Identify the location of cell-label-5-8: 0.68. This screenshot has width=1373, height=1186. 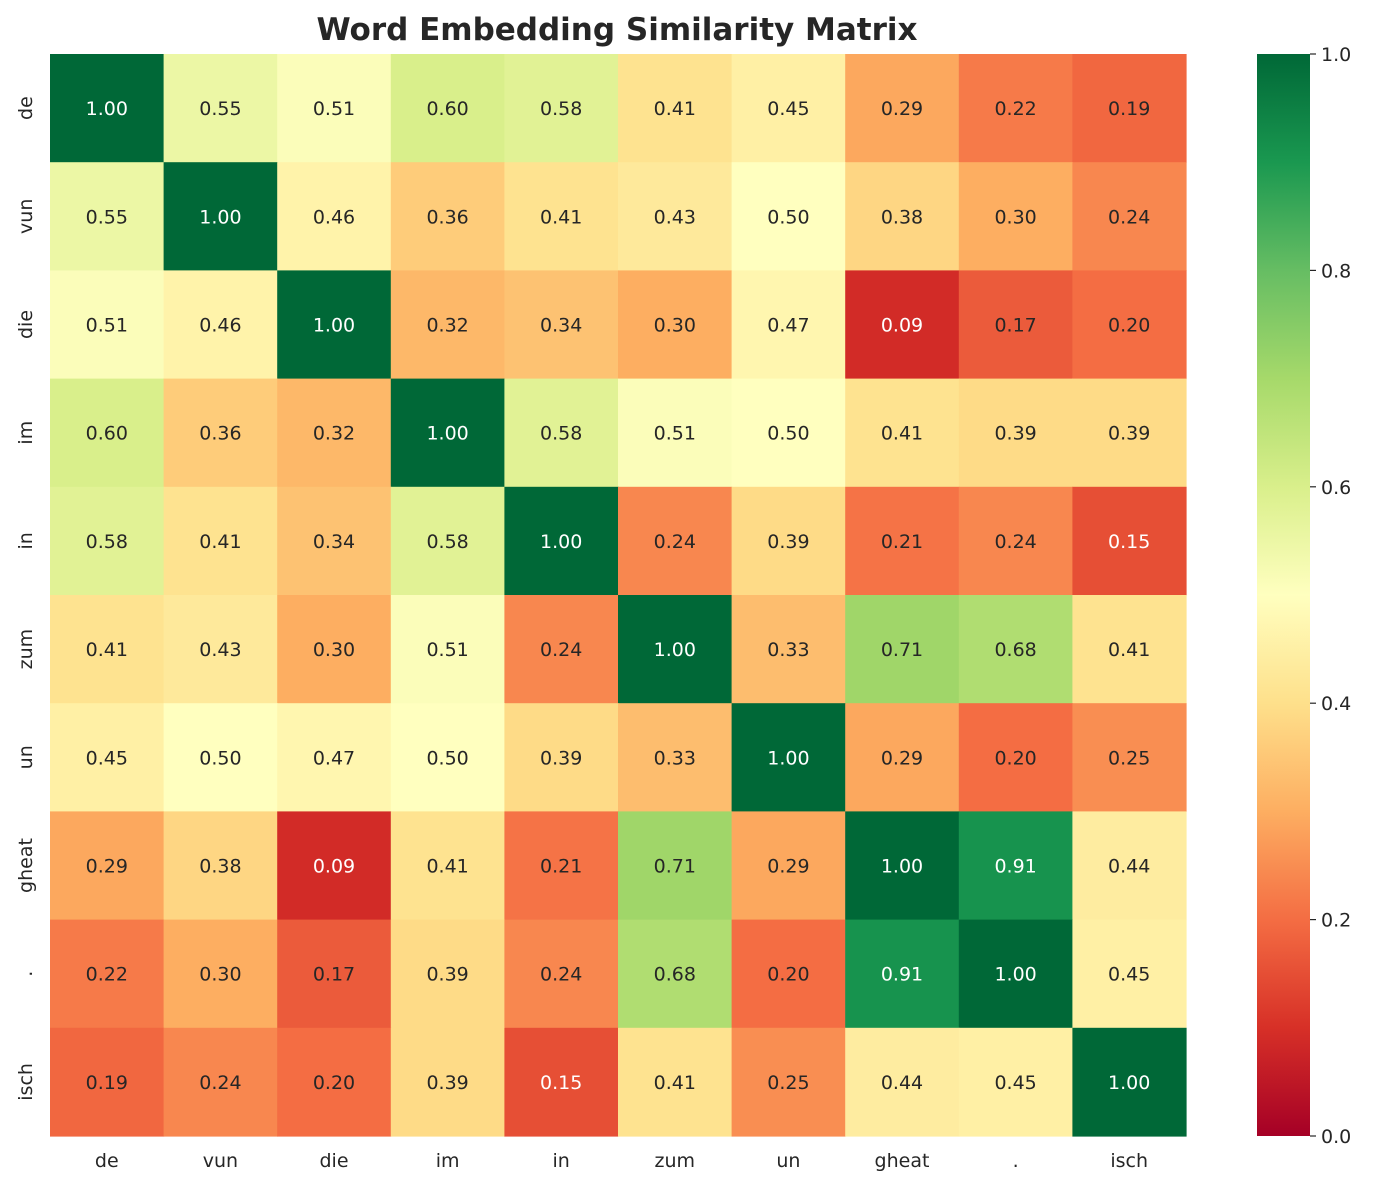
(1015, 650).